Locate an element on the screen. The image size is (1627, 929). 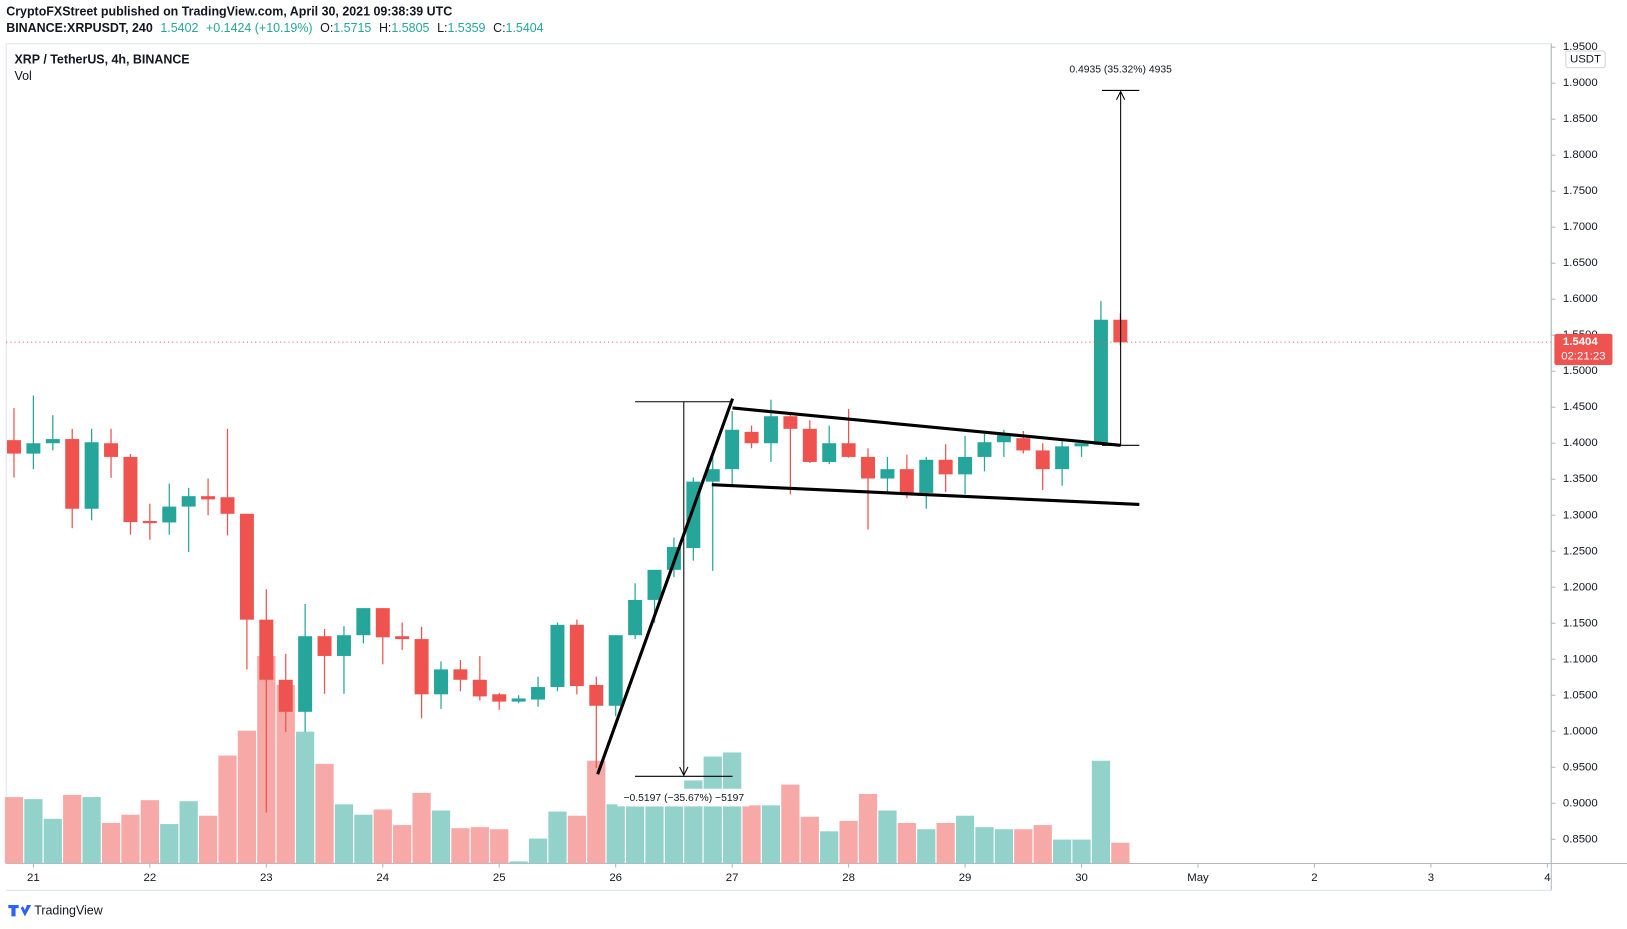
ohlc-key: L: is located at coordinates (442, 28).